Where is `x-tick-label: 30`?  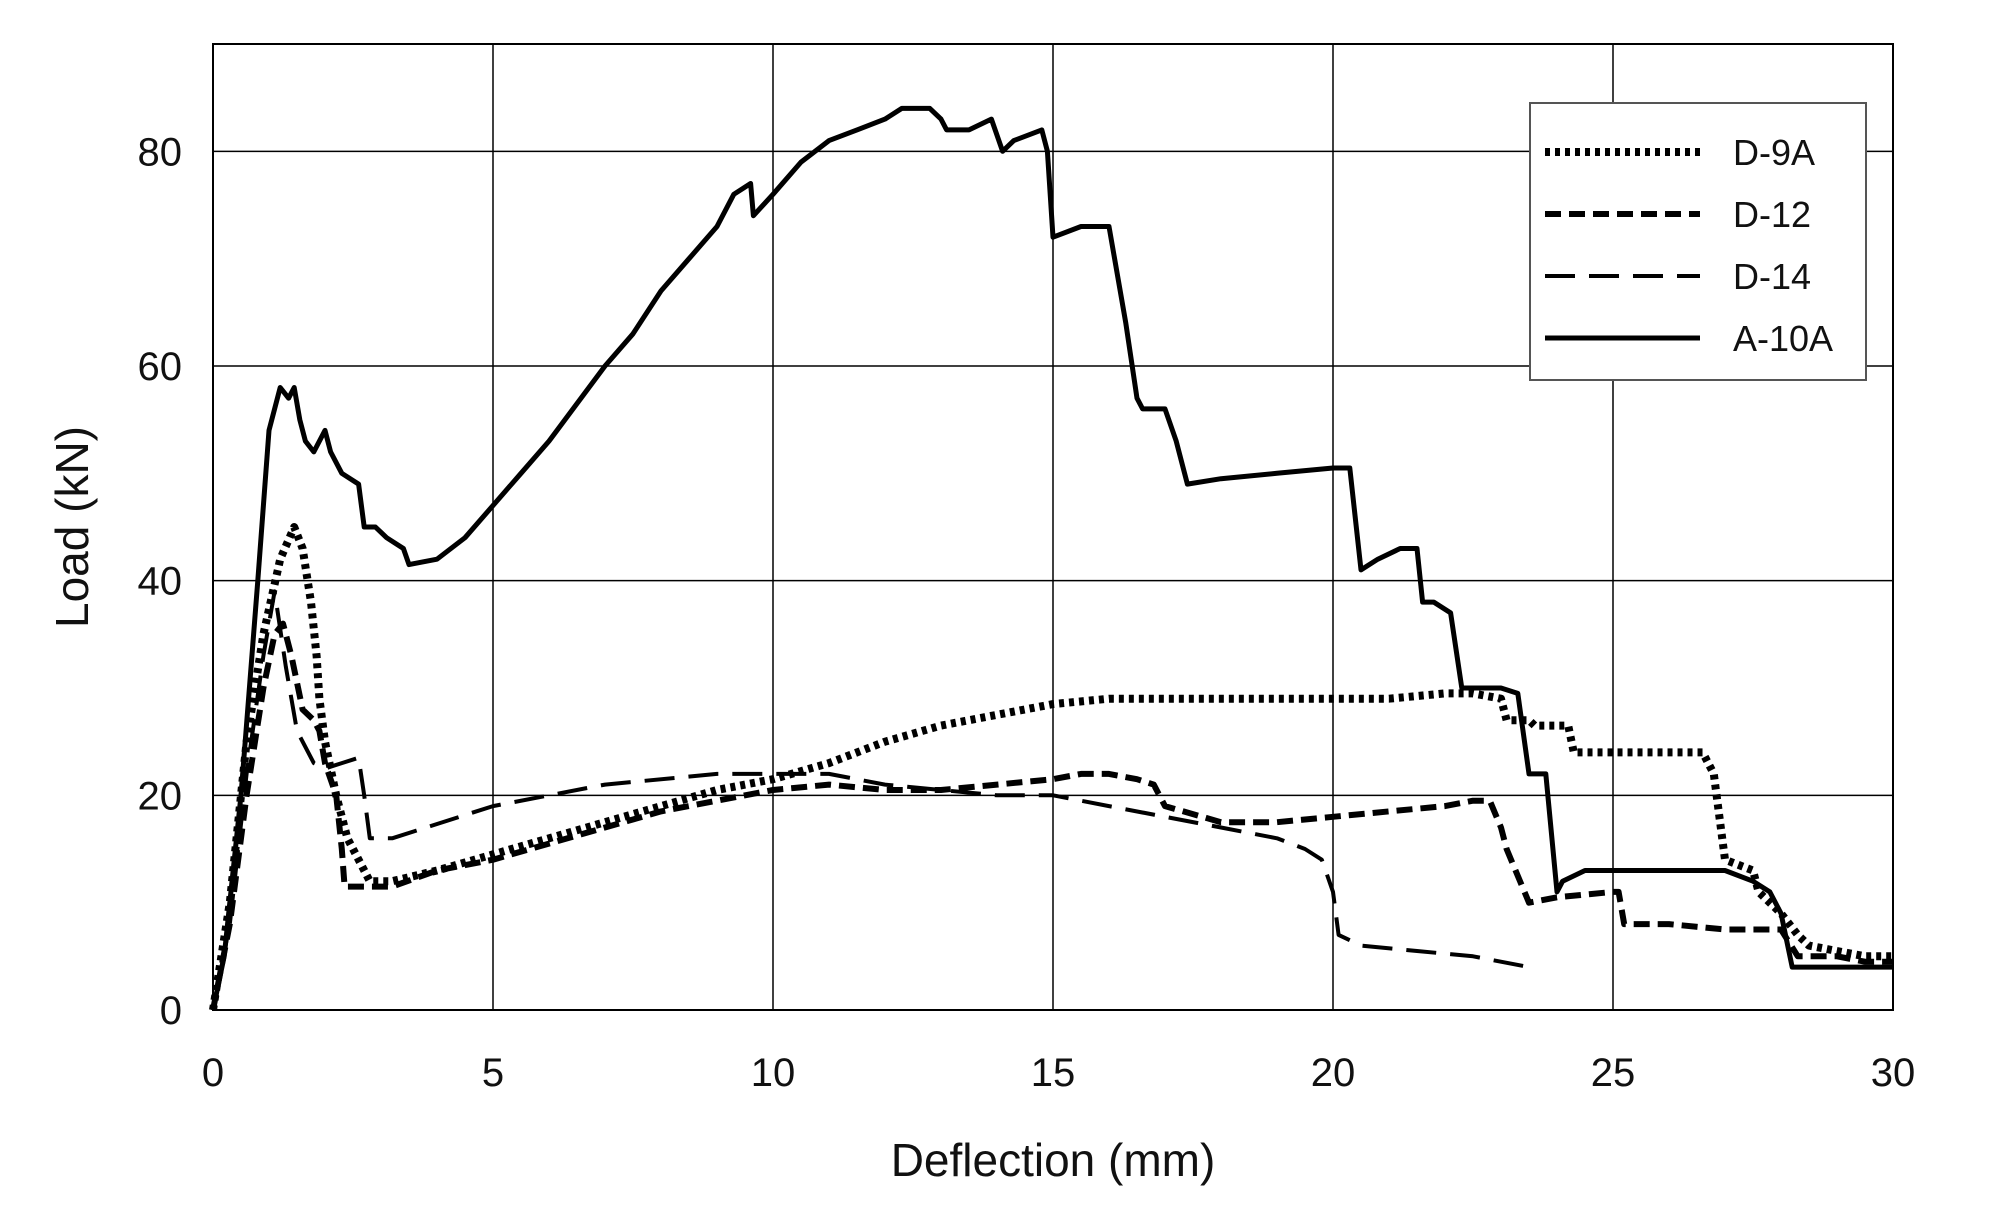 x-tick-label: 30 is located at coordinates (1893, 1073).